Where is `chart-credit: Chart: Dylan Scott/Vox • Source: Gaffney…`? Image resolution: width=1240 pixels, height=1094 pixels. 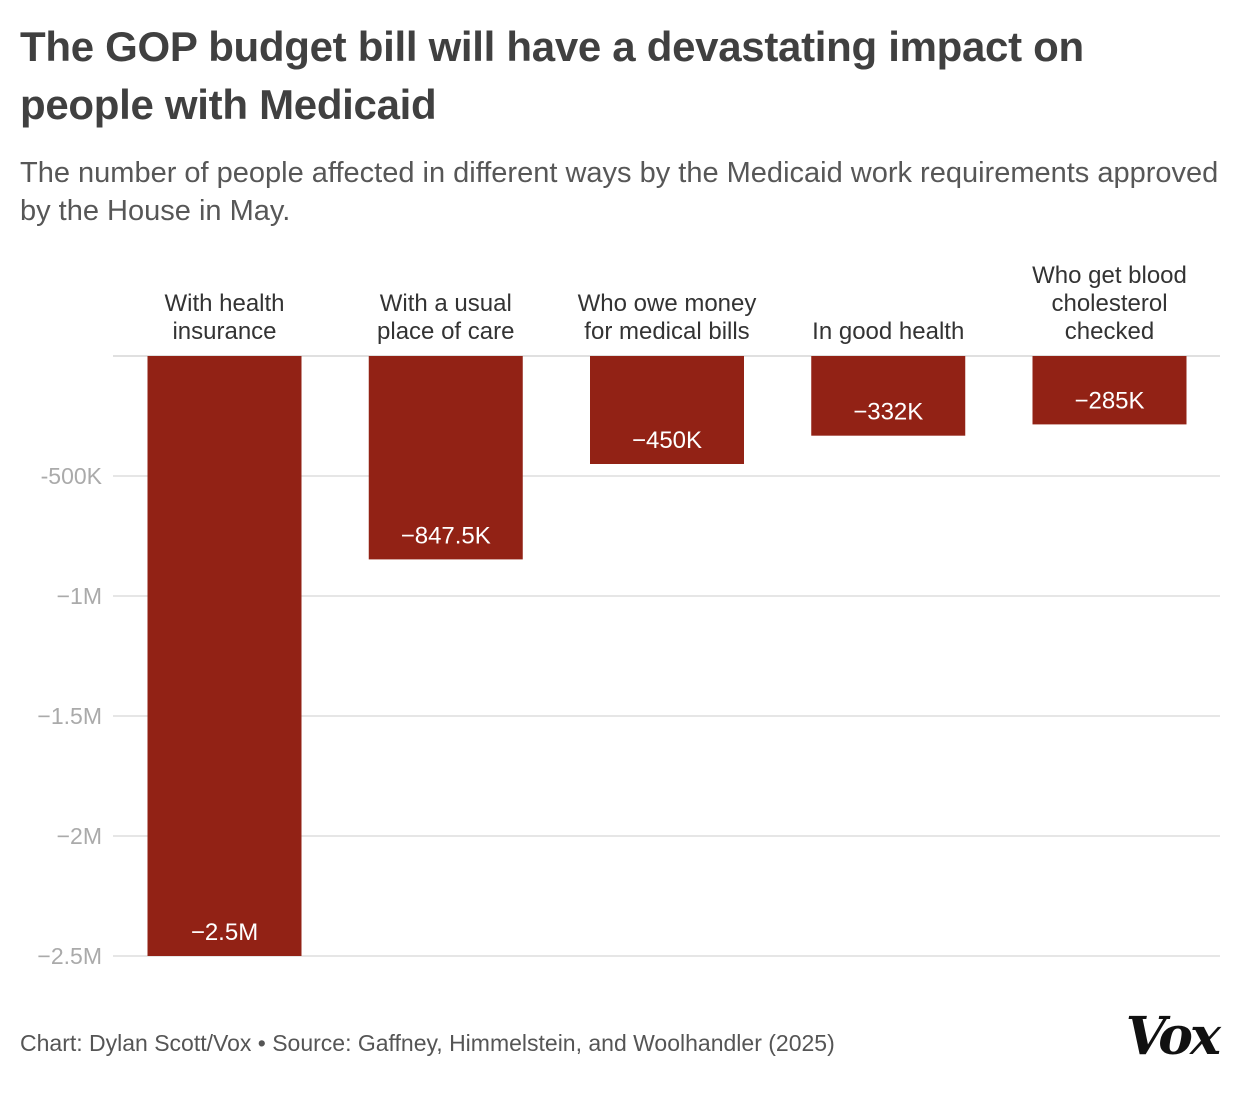 chart-credit: Chart: Dylan Scott/Vox • Source: Gaffney… is located at coordinates (427, 1043).